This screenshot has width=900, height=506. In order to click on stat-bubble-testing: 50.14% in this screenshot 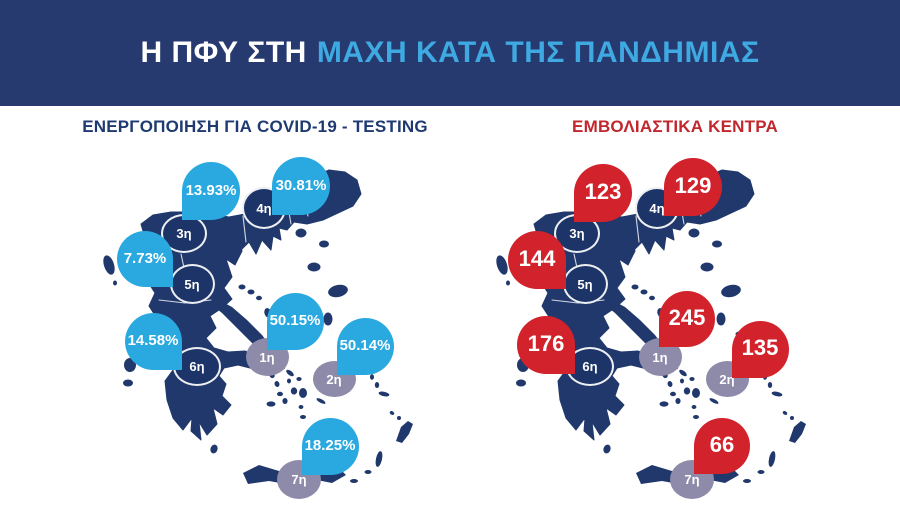, I will do `click(365, 346)`.